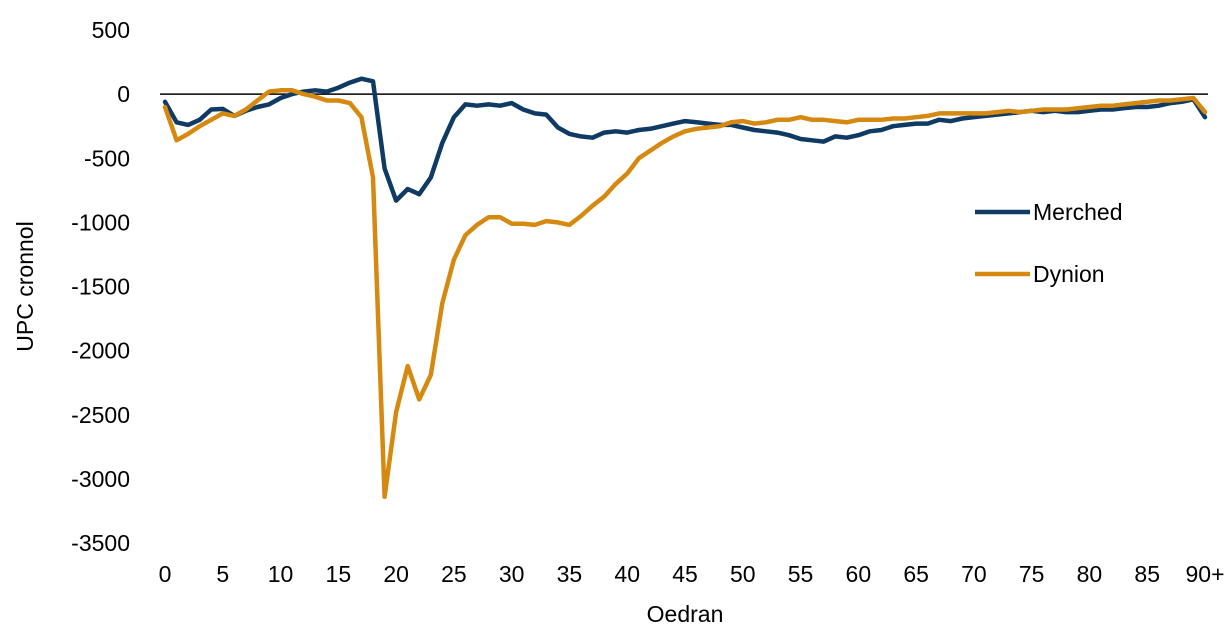 Image resolution: width=1231 pixels, height=633 pixels. Describe the element at coordinates (801, 574) in the screenshot. I see `x-tick-label: 55` at that location.